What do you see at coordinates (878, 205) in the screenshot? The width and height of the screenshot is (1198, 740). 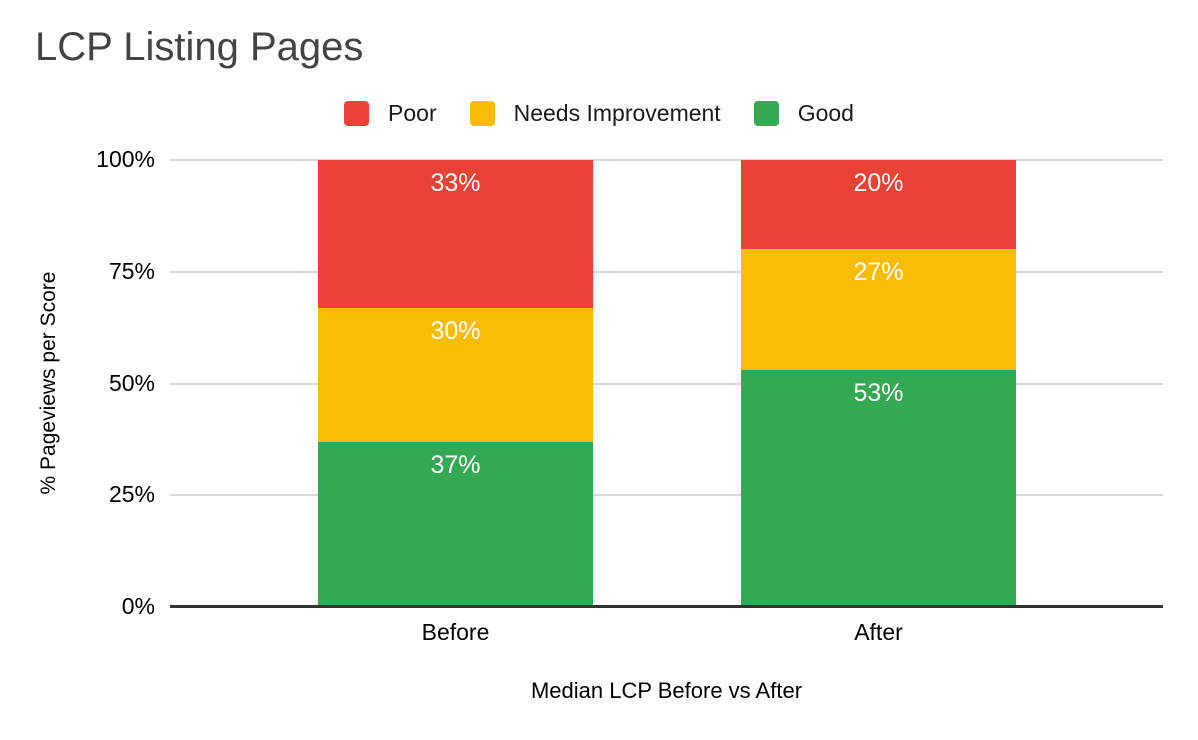 I see `segment-after-poor: 20%` at bounding box center [878, 205].